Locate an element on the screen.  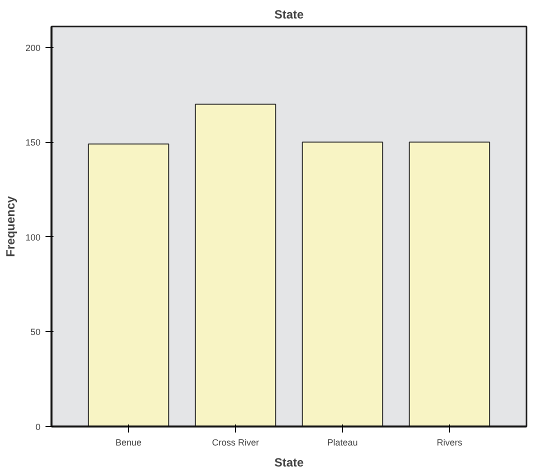
x-tick-label: Cross River is located at coordinates (236, 443).